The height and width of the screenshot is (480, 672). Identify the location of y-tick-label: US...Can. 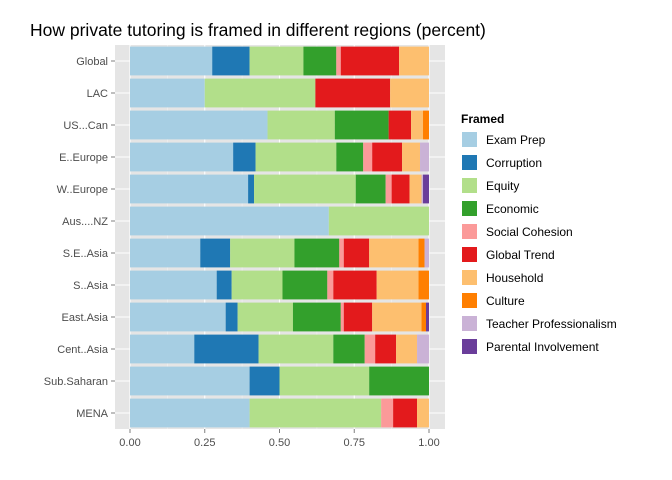
(85, 126).